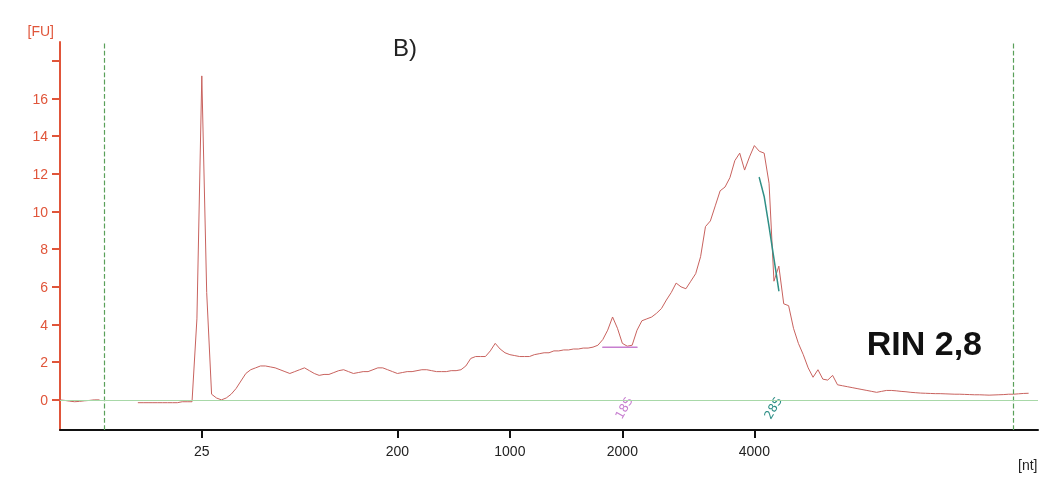  I want to click on y-tick-label: 14, so click(40, 136).